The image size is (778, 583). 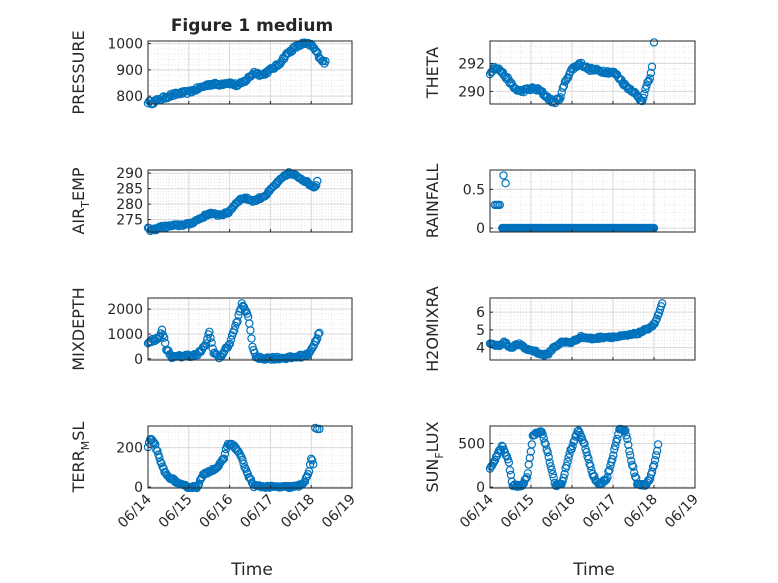 What do you see at coordinates (78, 328) in the screenshot?
I see `y-axis-label: MIXDEPTH` at bounding box center [78, 328].